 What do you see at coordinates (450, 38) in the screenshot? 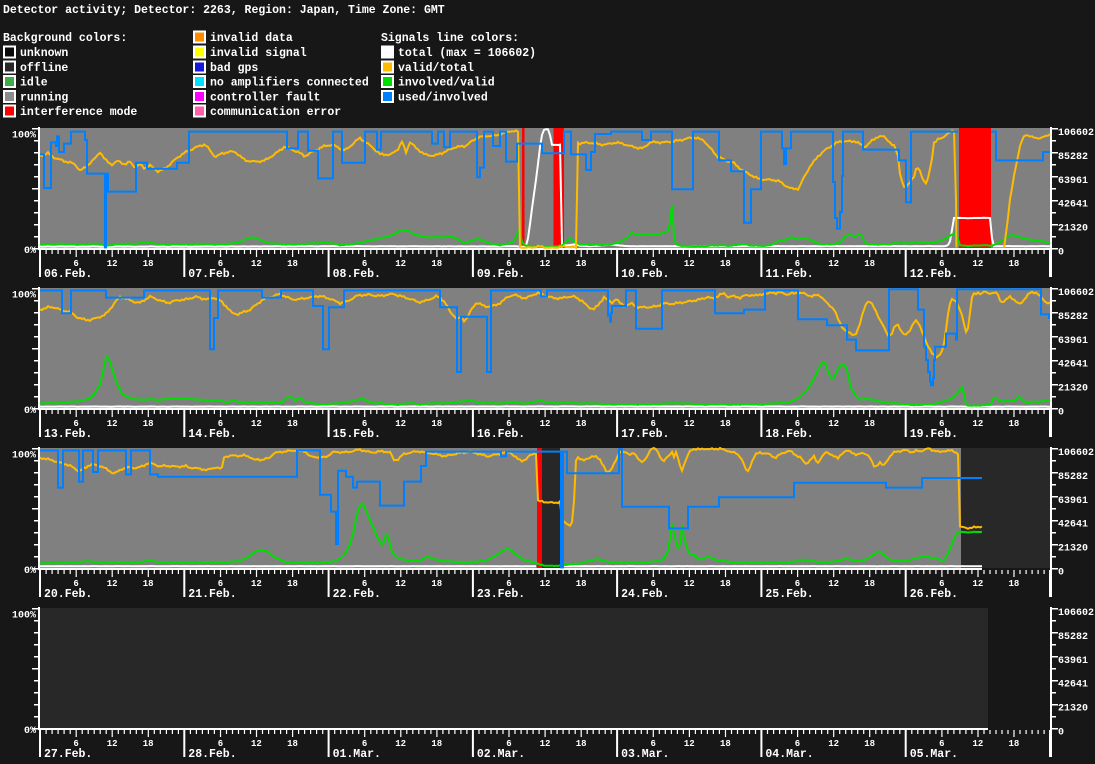
I see `svg-text: Signals line colors:` at bounding box center [450, 38].